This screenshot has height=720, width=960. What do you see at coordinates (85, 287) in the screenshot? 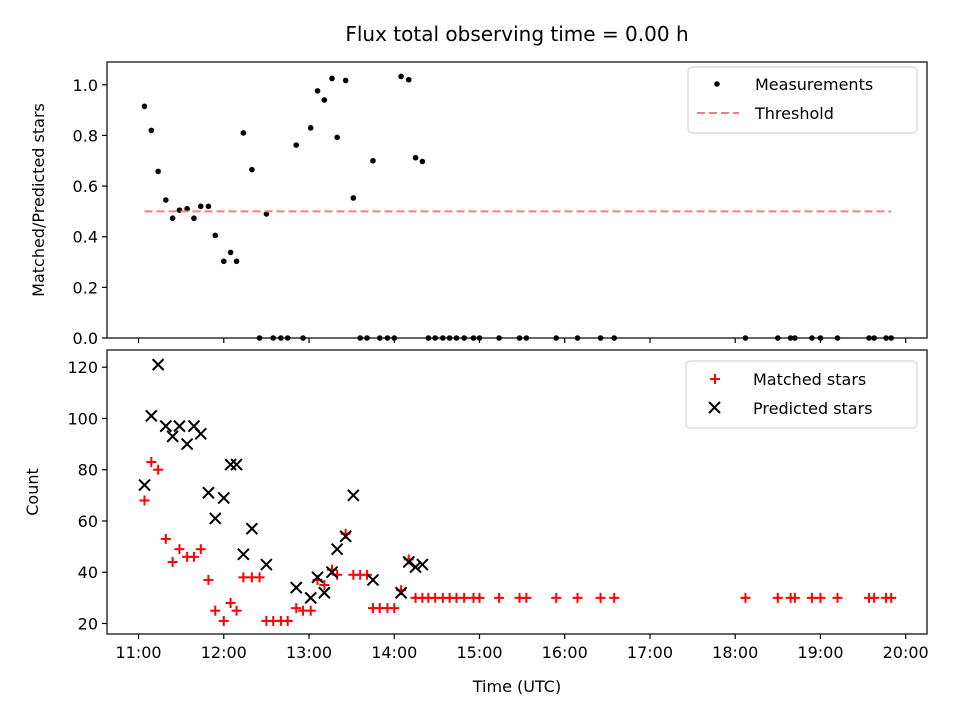
I see `ratio-ytick-label: 0.2` at bounding box center [85, 287].